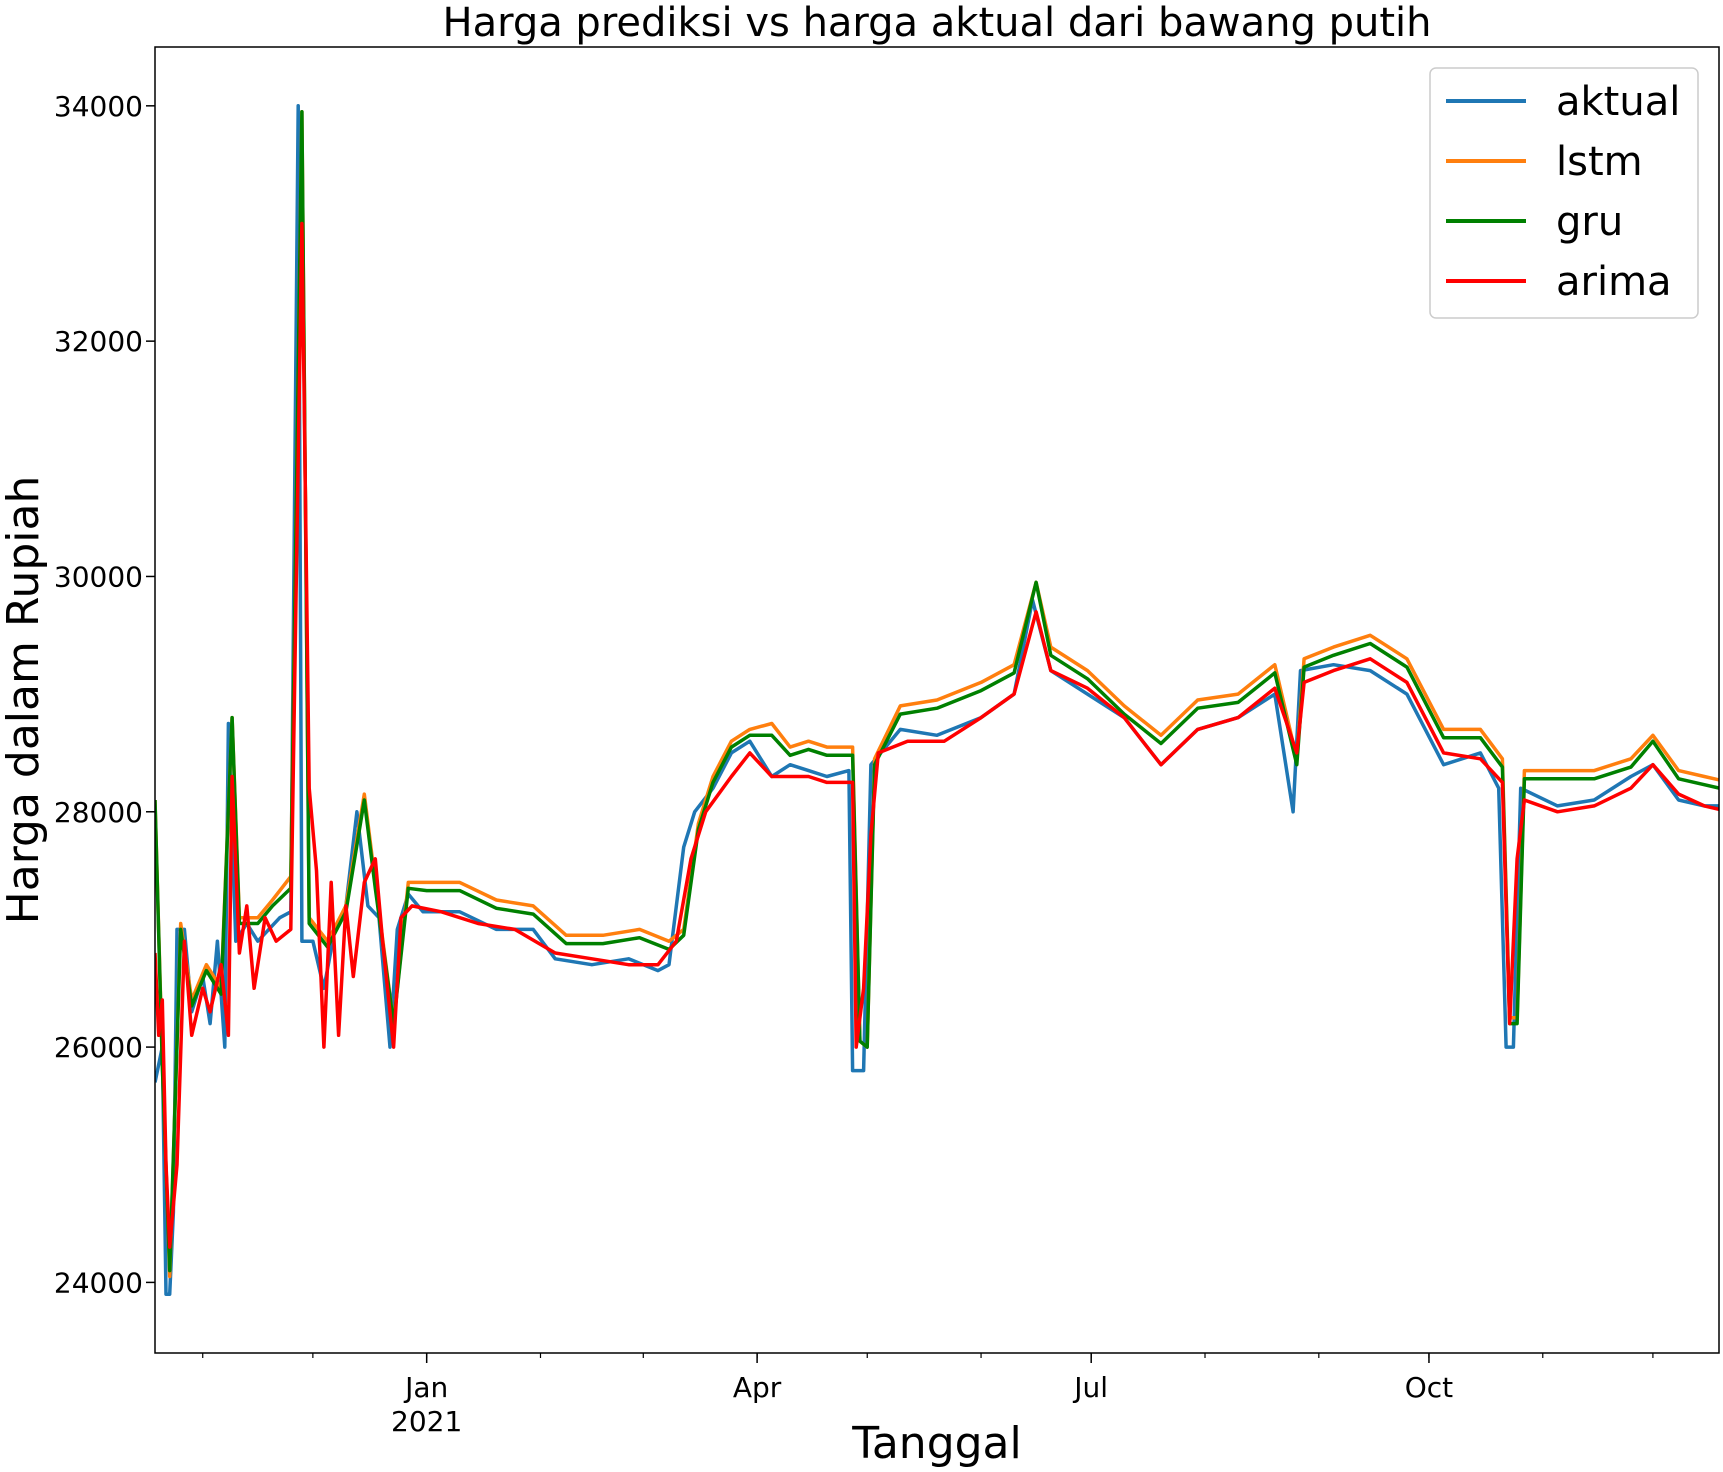  Describe the element at coordinates (1429, 1387) in the screenshot. I see `x-tick-label: Oct` at that location.